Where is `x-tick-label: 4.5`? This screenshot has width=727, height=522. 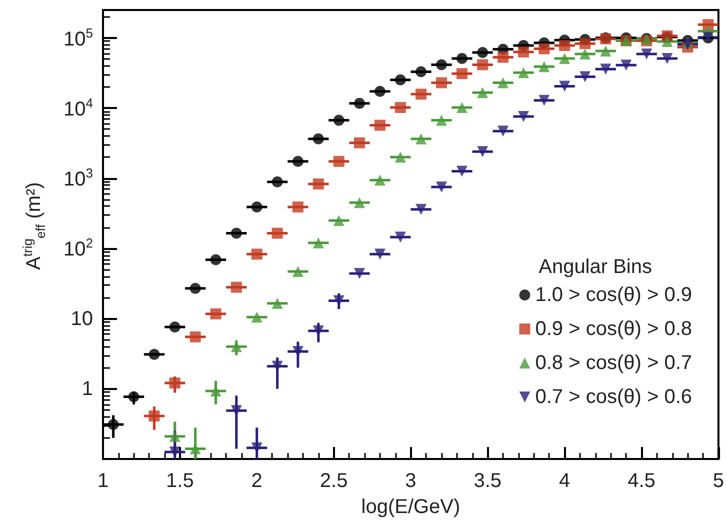 x-tick-label: 4.5 is located at coordinates (642, 481).